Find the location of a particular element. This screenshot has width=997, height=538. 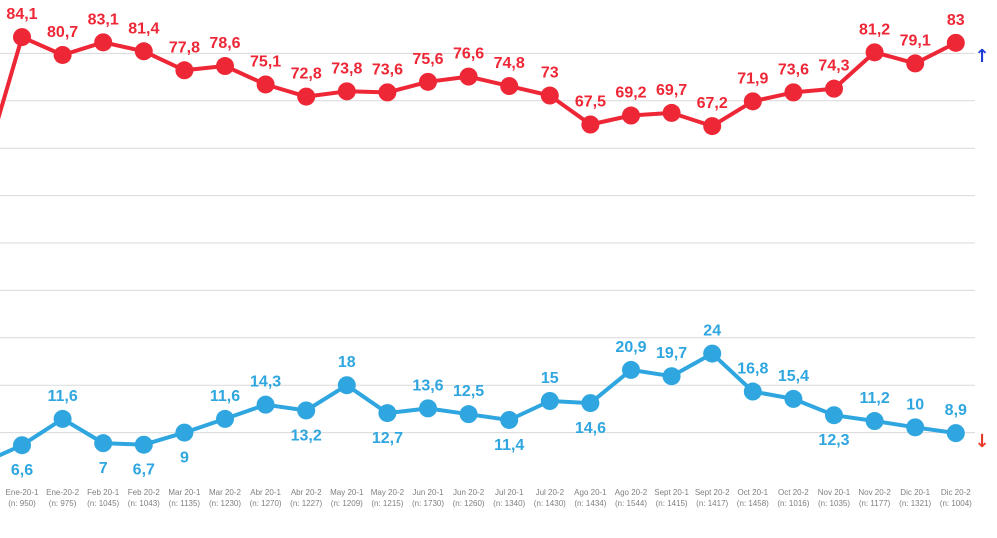

x-tick-sample-size: (n: 1260) is located at coordinates (469, 503).